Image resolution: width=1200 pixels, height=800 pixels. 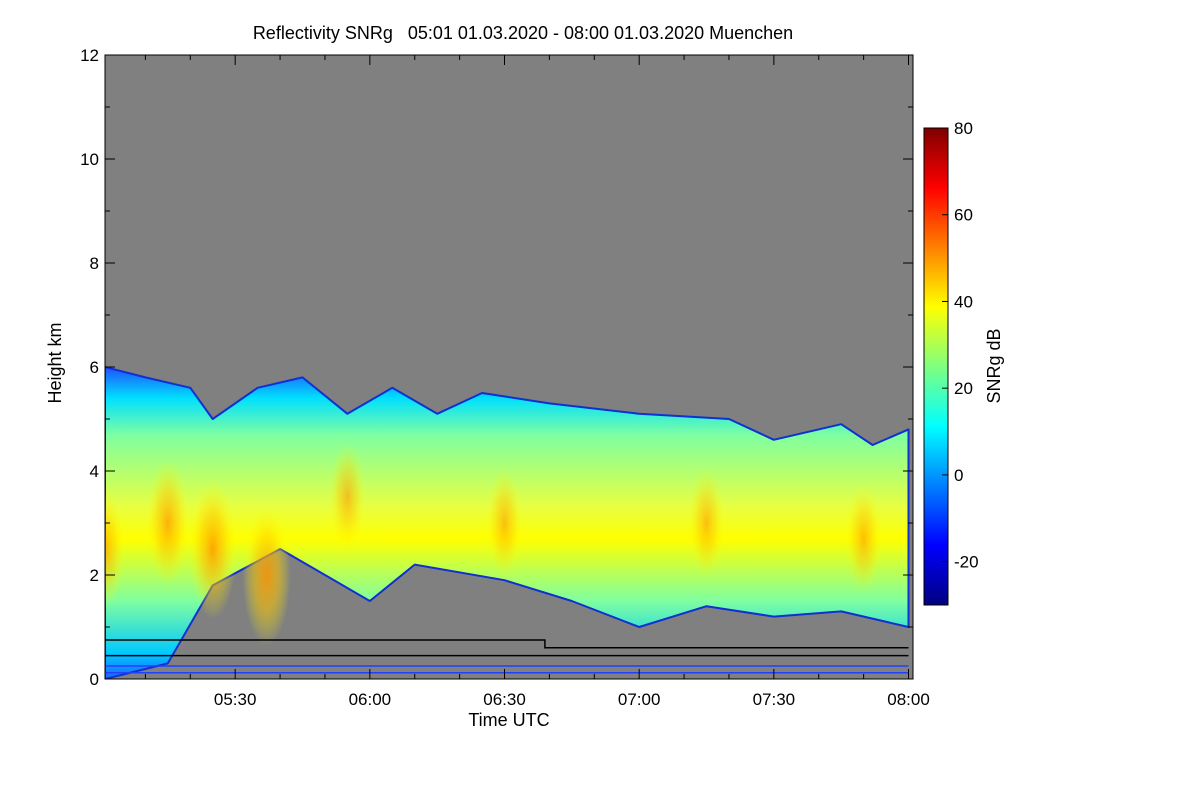 What do you see at coordinates (963, 215) in the screenshot?
I see `colorbar-tick-label: 60` at bounding box center [963, 215].